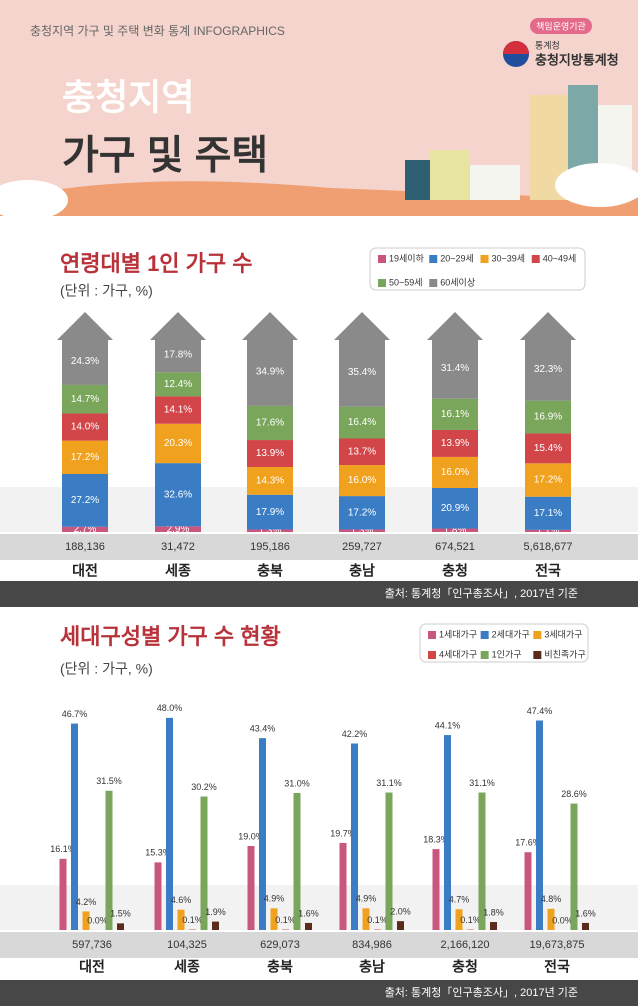  What do you see at coordinates (548, 531) in the screenshot?
I see `value-label: 1.1%` at bounding box center [548, 531].